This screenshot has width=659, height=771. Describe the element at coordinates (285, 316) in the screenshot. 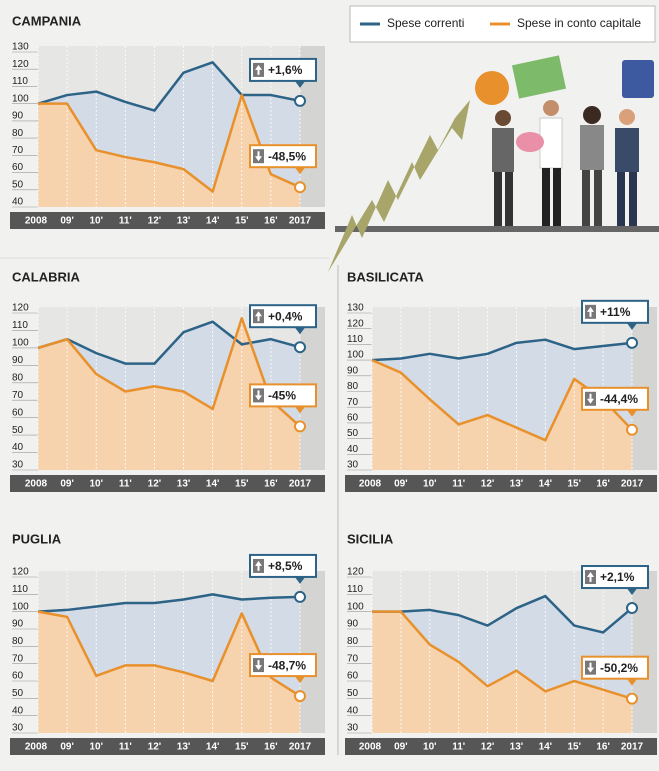

I see `callout-label: +0,4%` at that location.